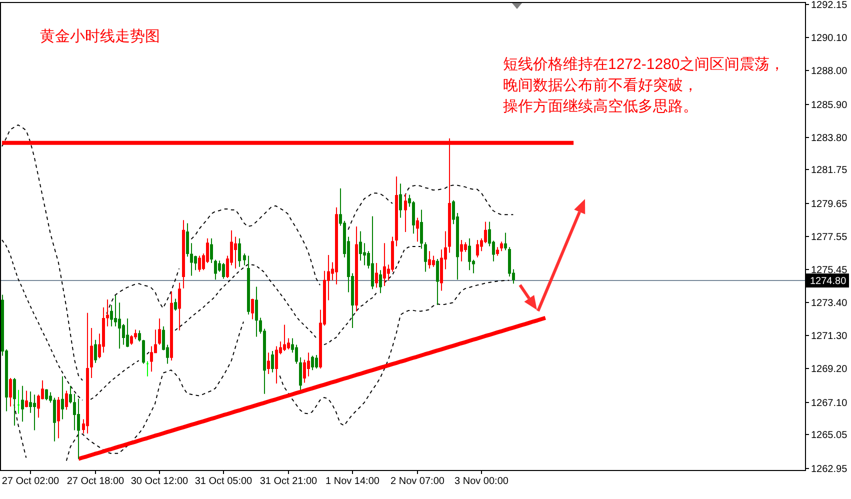 This screenshot has height=499, width=851. Describe the element at coordinates (31, 481) in the screenshot. I see `x-tick-label: 27 Oct 02:00` at that location.